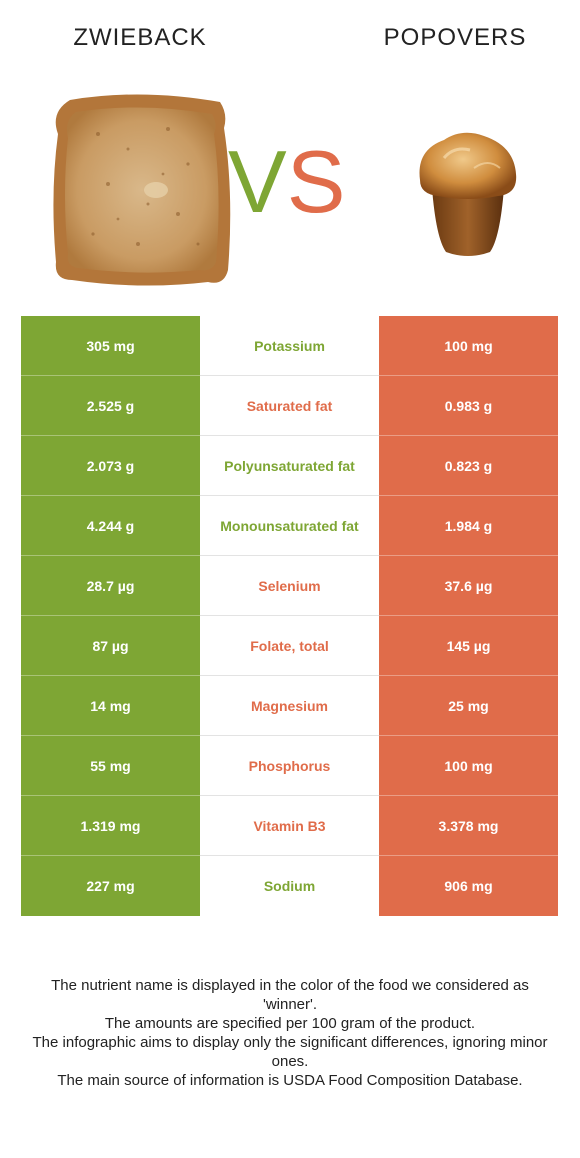 The width and height of the screenshot is (580, 1158). I want to click on left-value: 4.244 g, so click(110, 526).